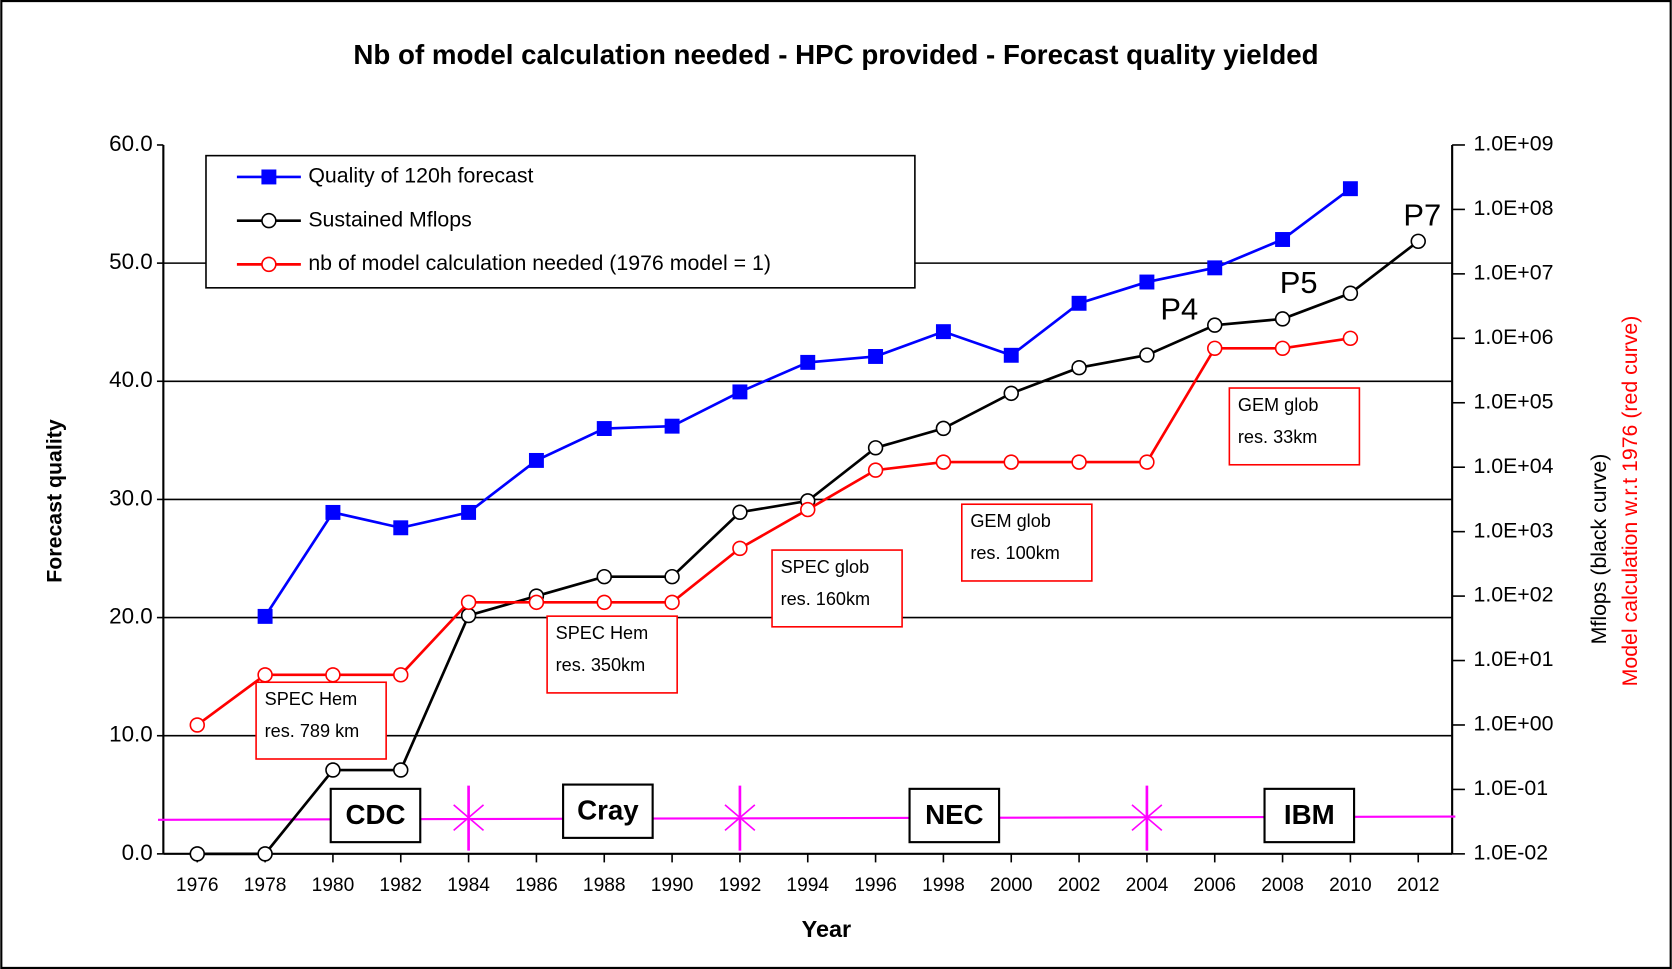 Image resolution: width=1672 pixels, height=969 pixels. What do you see at coordinates (536, 885) in the screenshot?
I see `x-tick-label: 1986` at bounding box center [536, 885].